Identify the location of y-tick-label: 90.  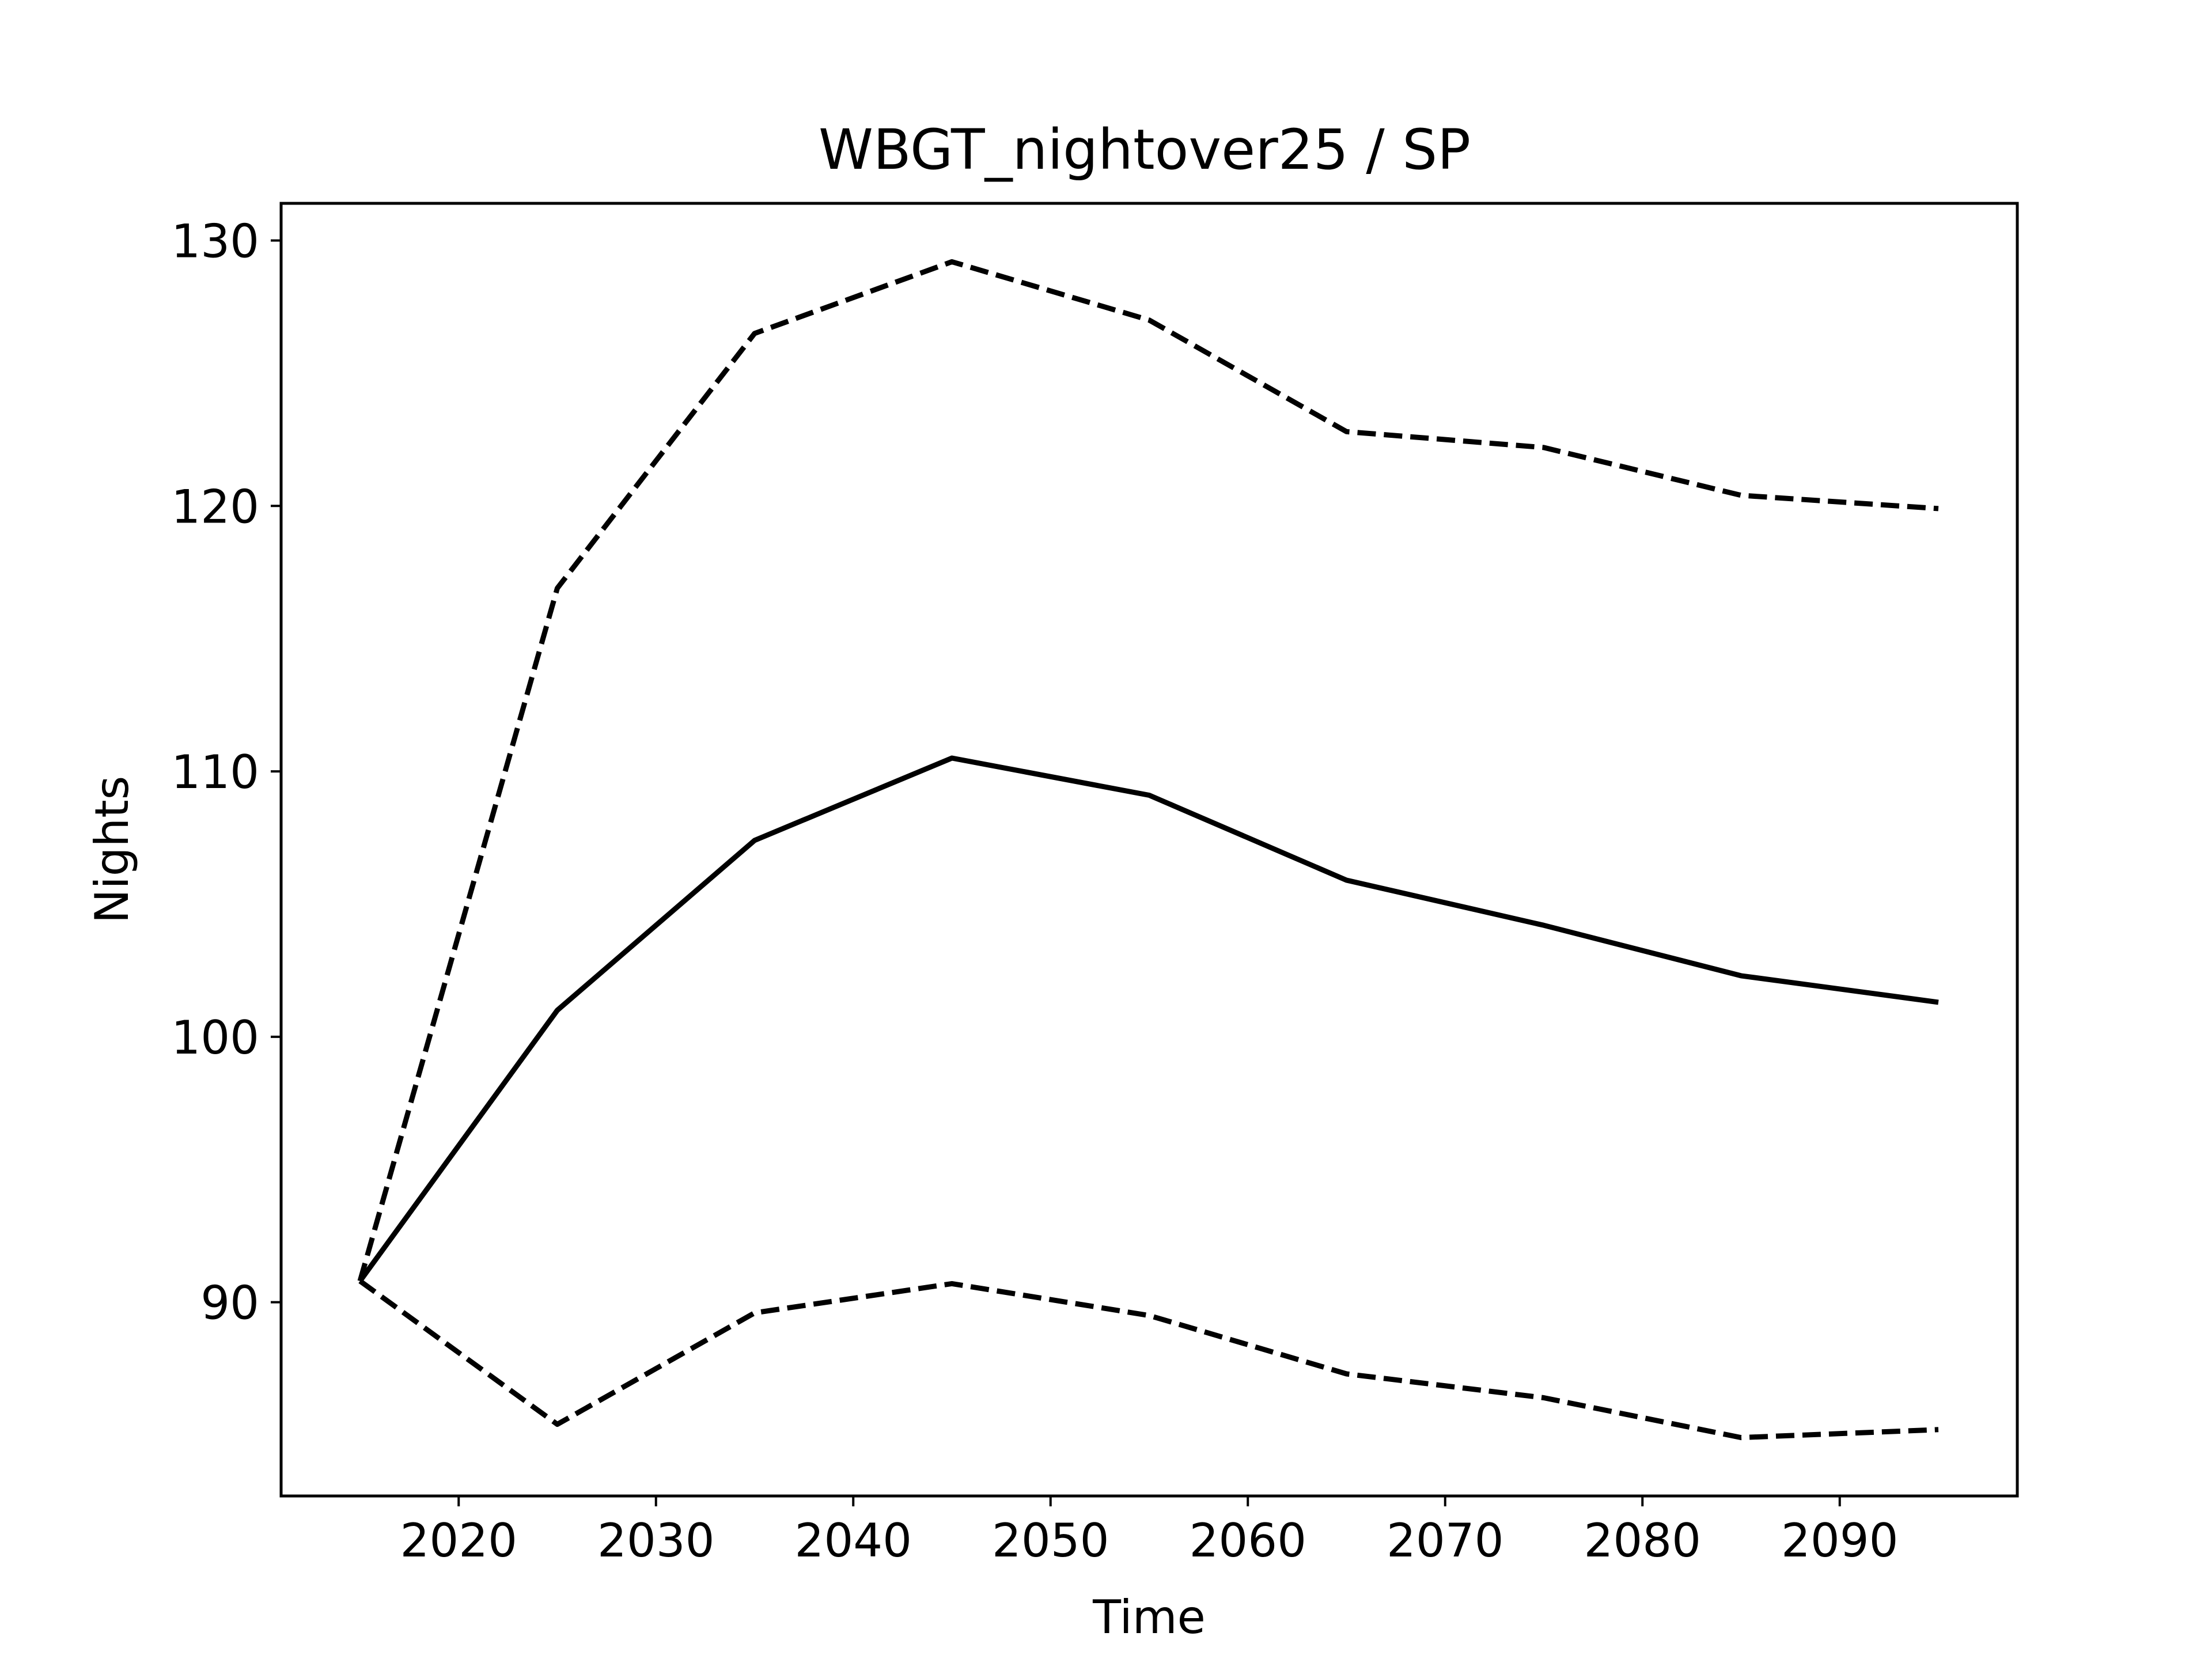
(229, 1303).